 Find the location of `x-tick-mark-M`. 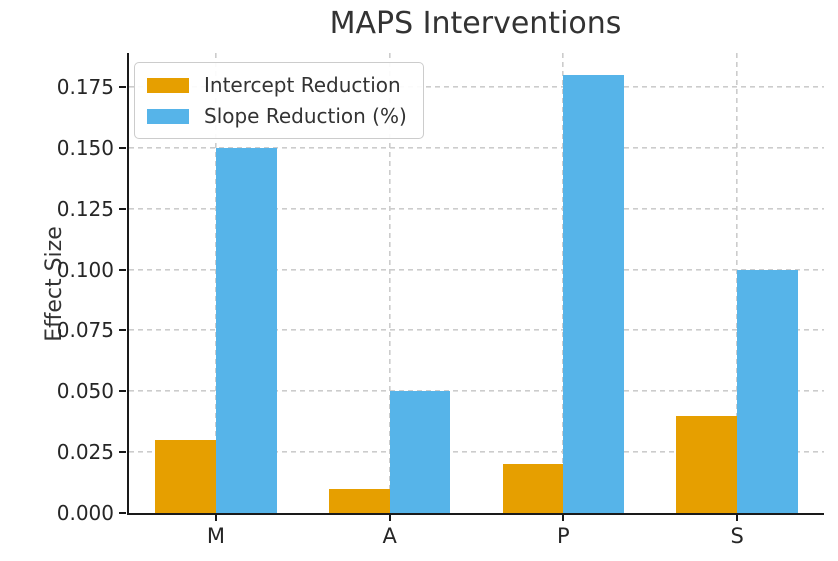

x-tick-mark-M is located at coordinates (215, 518).